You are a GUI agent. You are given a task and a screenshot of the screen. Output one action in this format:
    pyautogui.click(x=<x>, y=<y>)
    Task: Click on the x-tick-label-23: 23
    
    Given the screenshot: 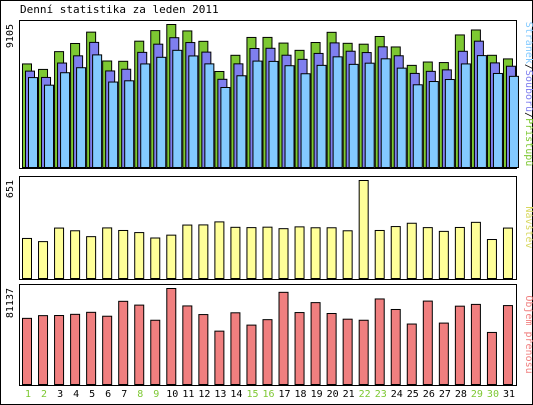 What is the action you would take?
    pyautogui.click(x=381, y=394)
    